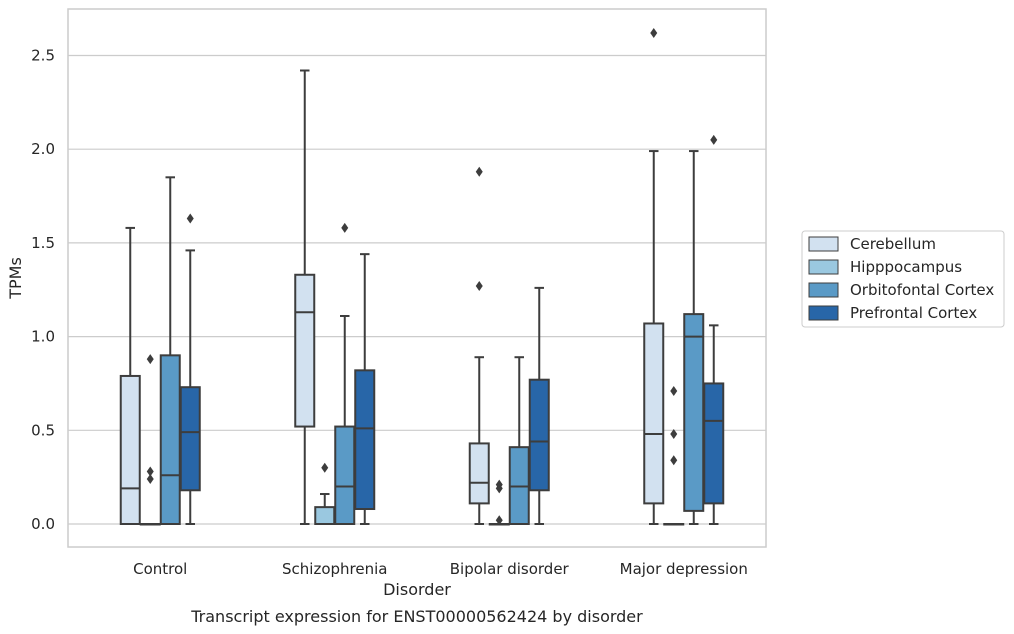 This screenshot has width=1014, height=634. Describe the element at coordinates (43, 243) in the screenshot. I see `y-tick-label: 1.5` at that location.